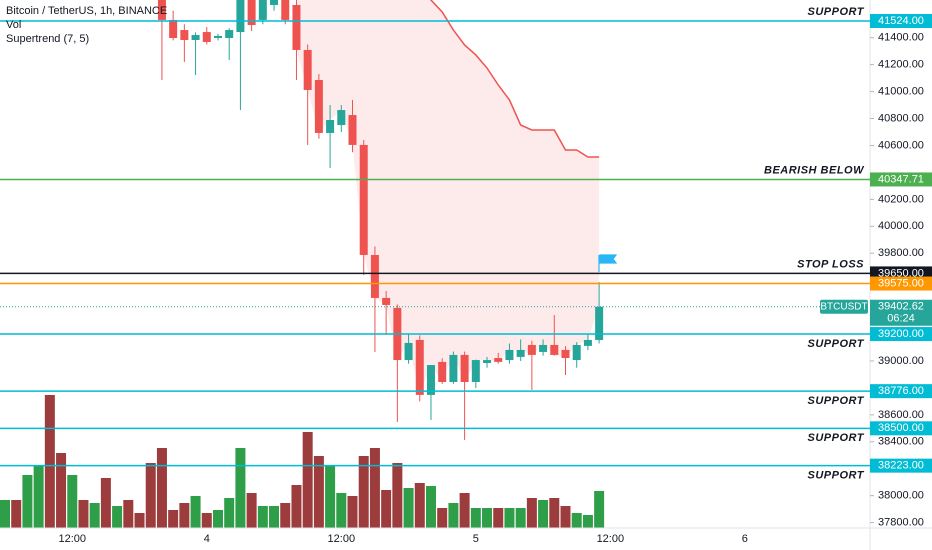 The width and height of the screenshot is (932, 550). What do you see at coordinates (901, 38) in the screenshot?
I see `y-tick-label: 41400.00` at bounding box center [901, 38].